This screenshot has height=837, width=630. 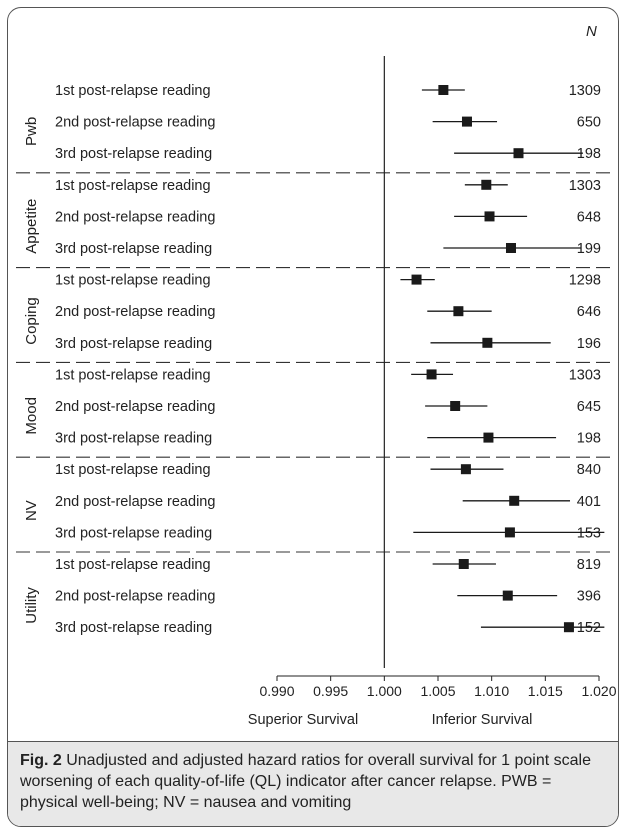 I want to click on x-tick-label: 1.015, so click(x=545, y=691).